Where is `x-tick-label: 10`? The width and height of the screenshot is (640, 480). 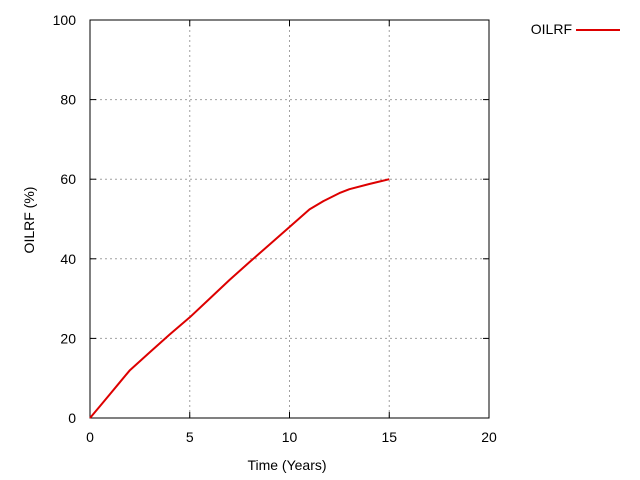
x-tick-label: 10 is located at coordinates (290, 437).